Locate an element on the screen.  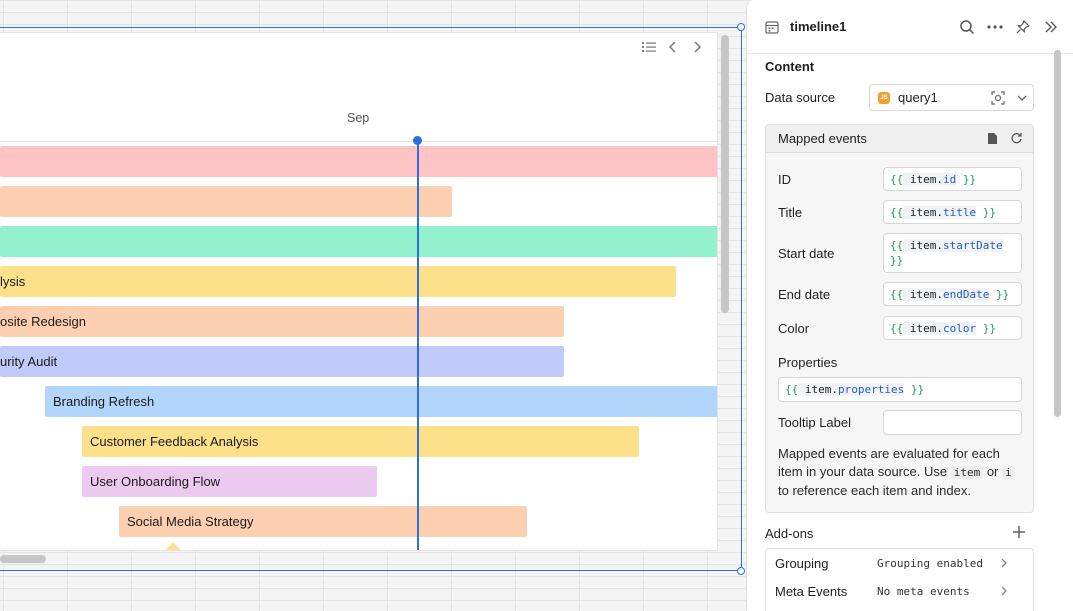
tooltip-label-input is located at coordinates (952, 422).